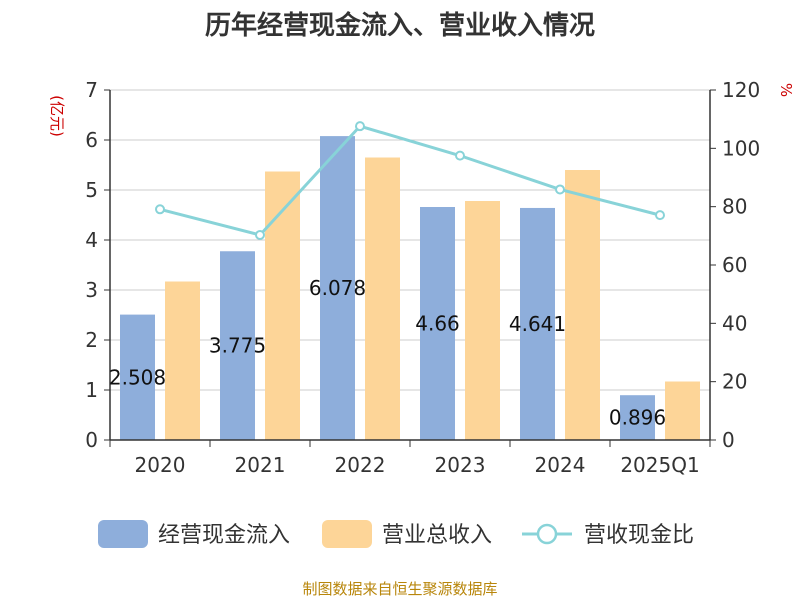 This screenshot has height=600, width=800. What do you see at coordinates (123, 534) in the screenshot?
I see `legend-cash-inflow-swatch` at bounding box center [123, 534].